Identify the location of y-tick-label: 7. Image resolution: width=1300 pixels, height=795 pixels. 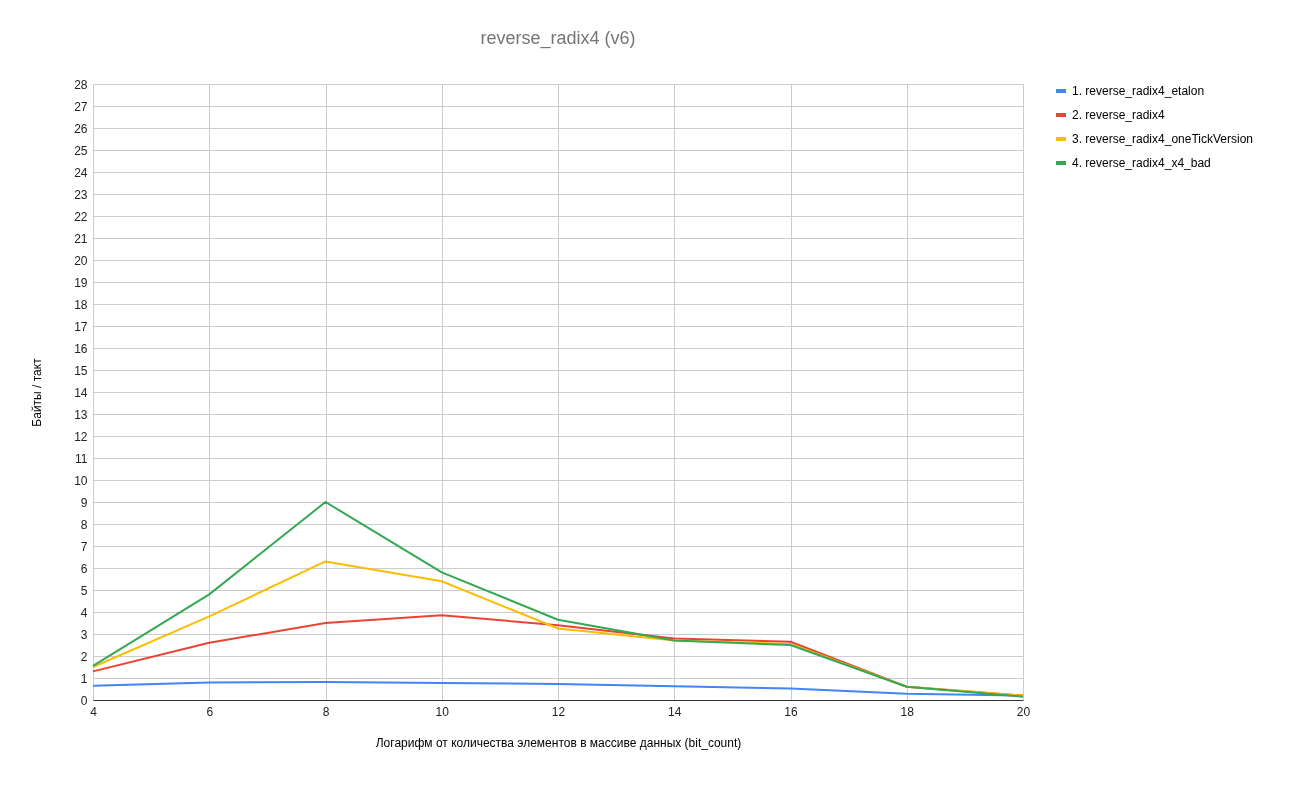
(84, 546).